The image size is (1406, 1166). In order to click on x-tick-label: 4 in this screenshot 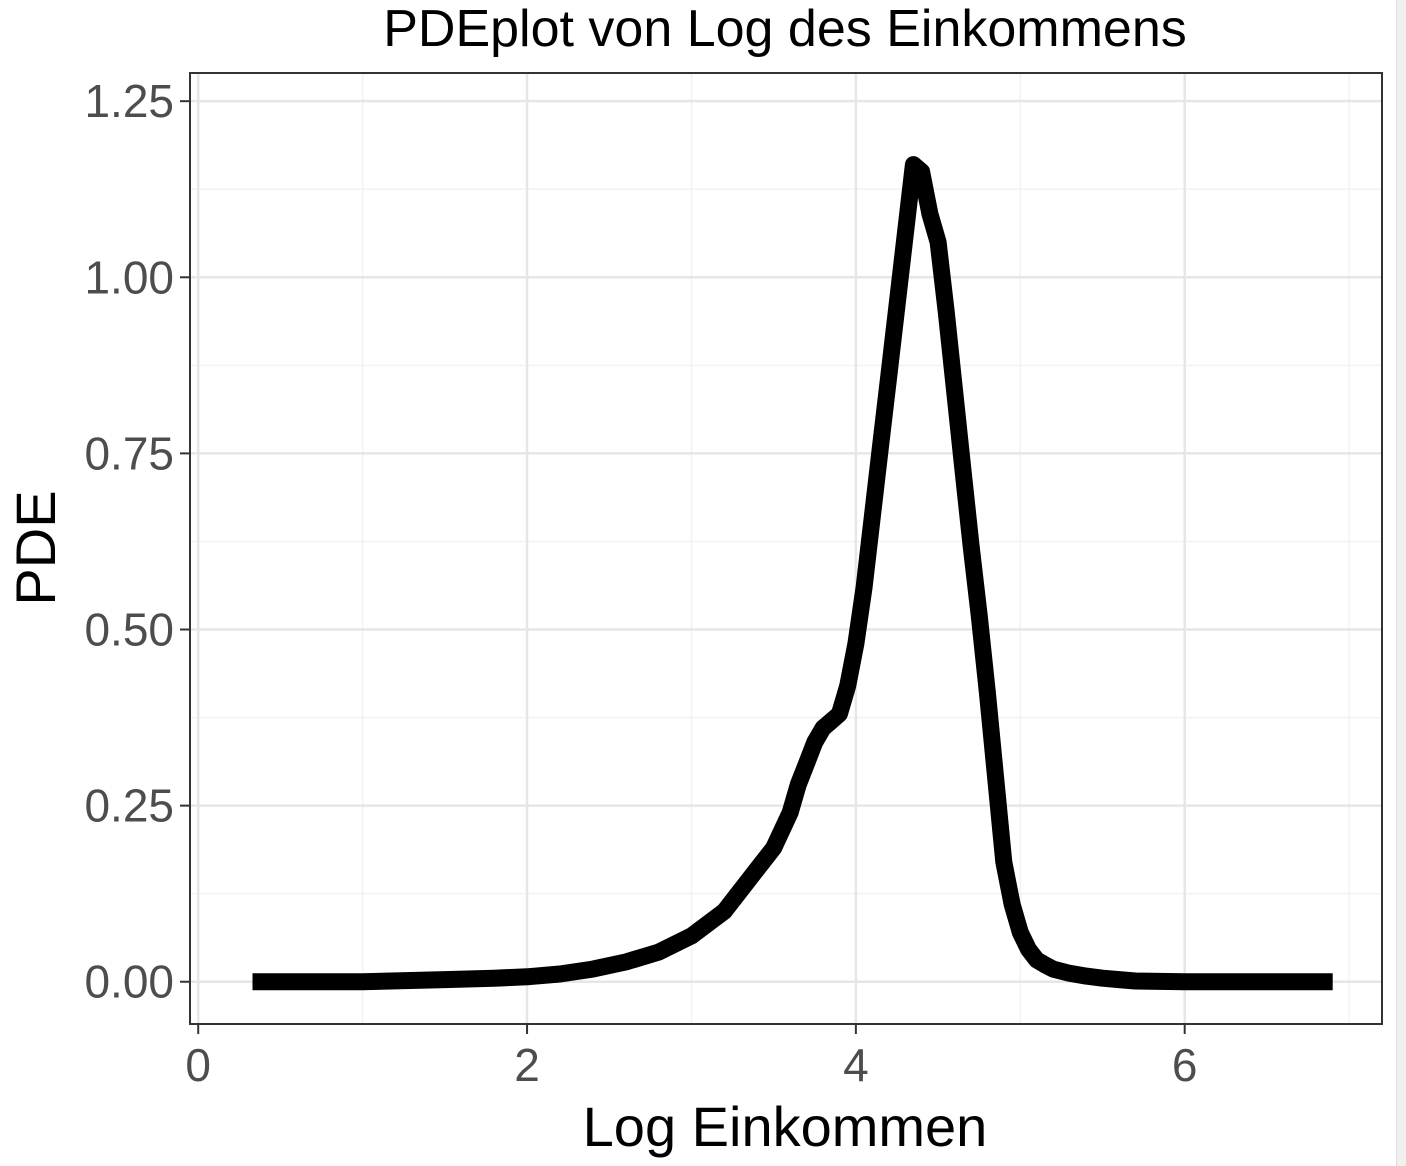, I will do `click(856, 1065)`.